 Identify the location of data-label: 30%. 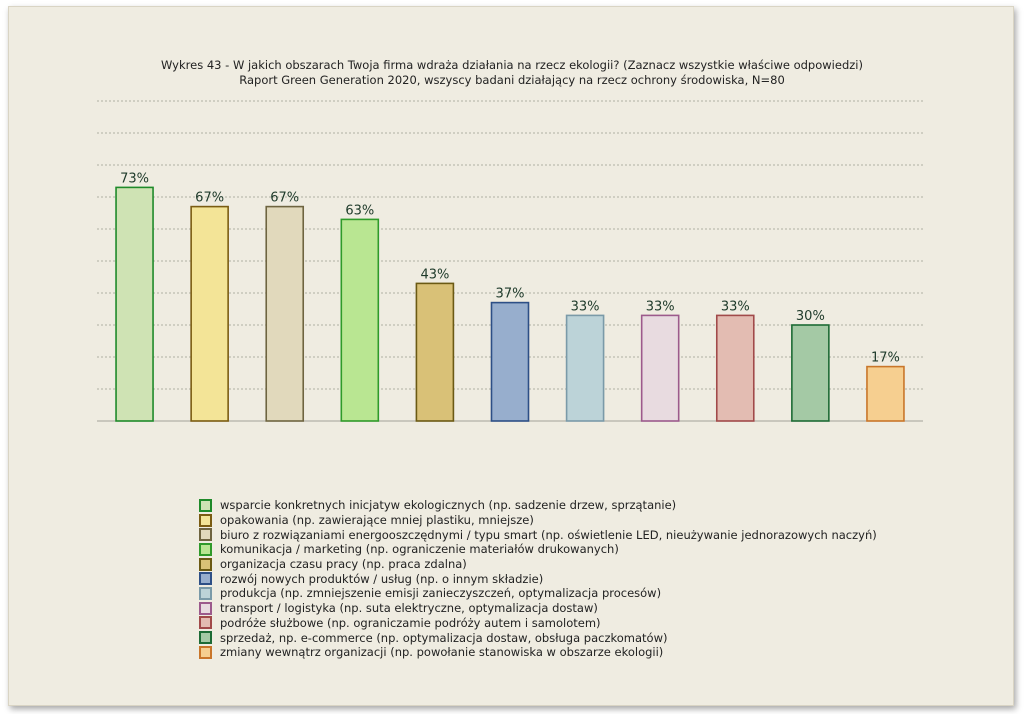
(810, 316).